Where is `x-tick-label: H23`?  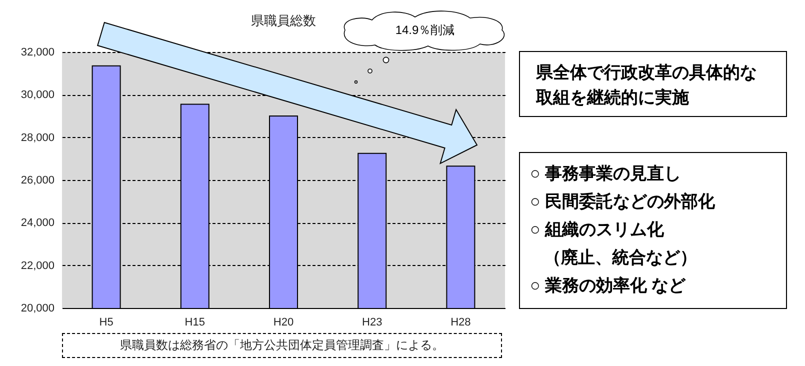 x-tick-label: H23 is located at coordinates (372, 322).